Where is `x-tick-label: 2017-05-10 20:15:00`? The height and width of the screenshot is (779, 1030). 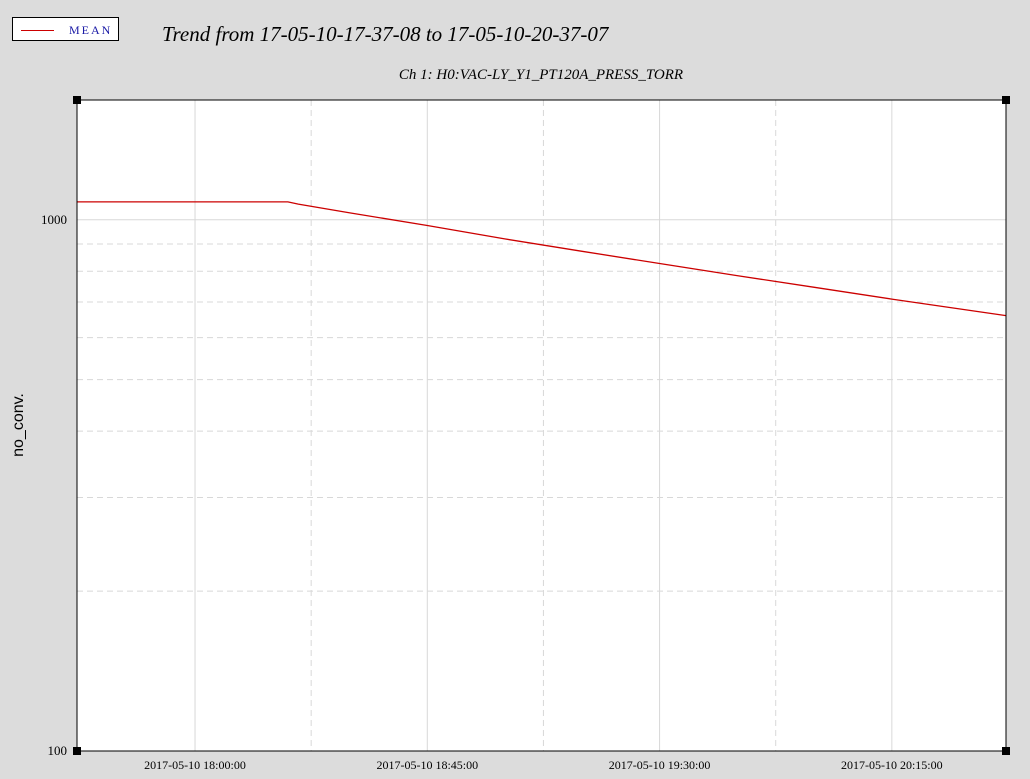
x-tick-label: 2017-05-10 20:15:00 is located at coordinates (891, 765).